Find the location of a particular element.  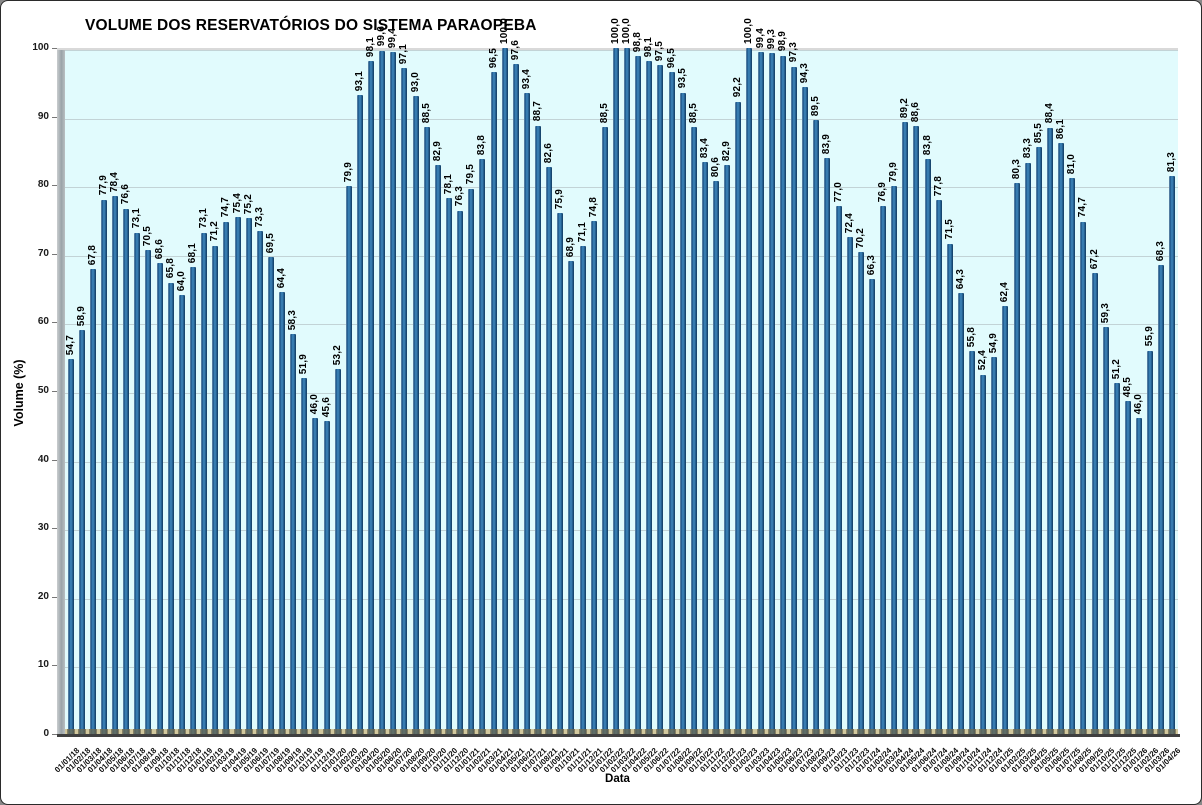

bar-value-label: 48,5 is located at coordinates (1127, 387).